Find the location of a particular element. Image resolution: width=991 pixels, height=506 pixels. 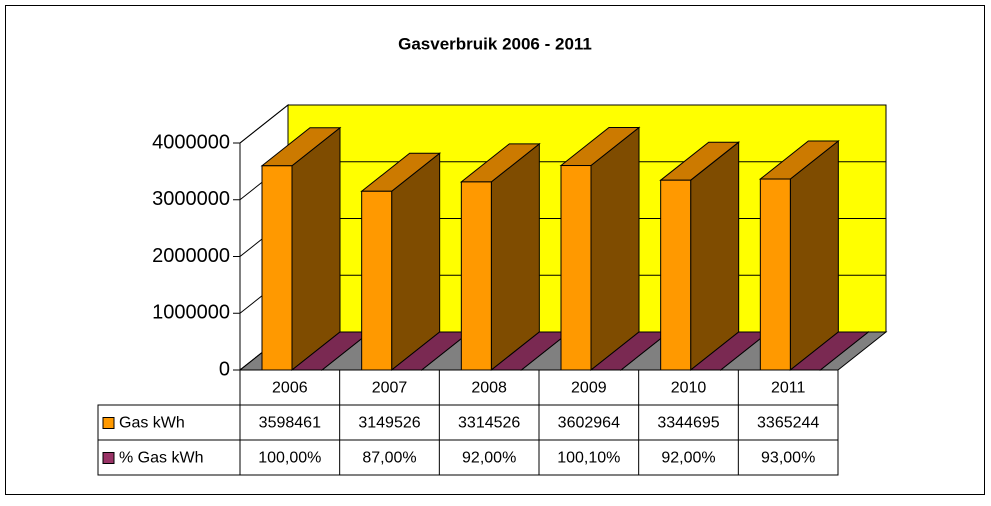

y-tick-label: 3000000 is located at coordinates (191, 199).